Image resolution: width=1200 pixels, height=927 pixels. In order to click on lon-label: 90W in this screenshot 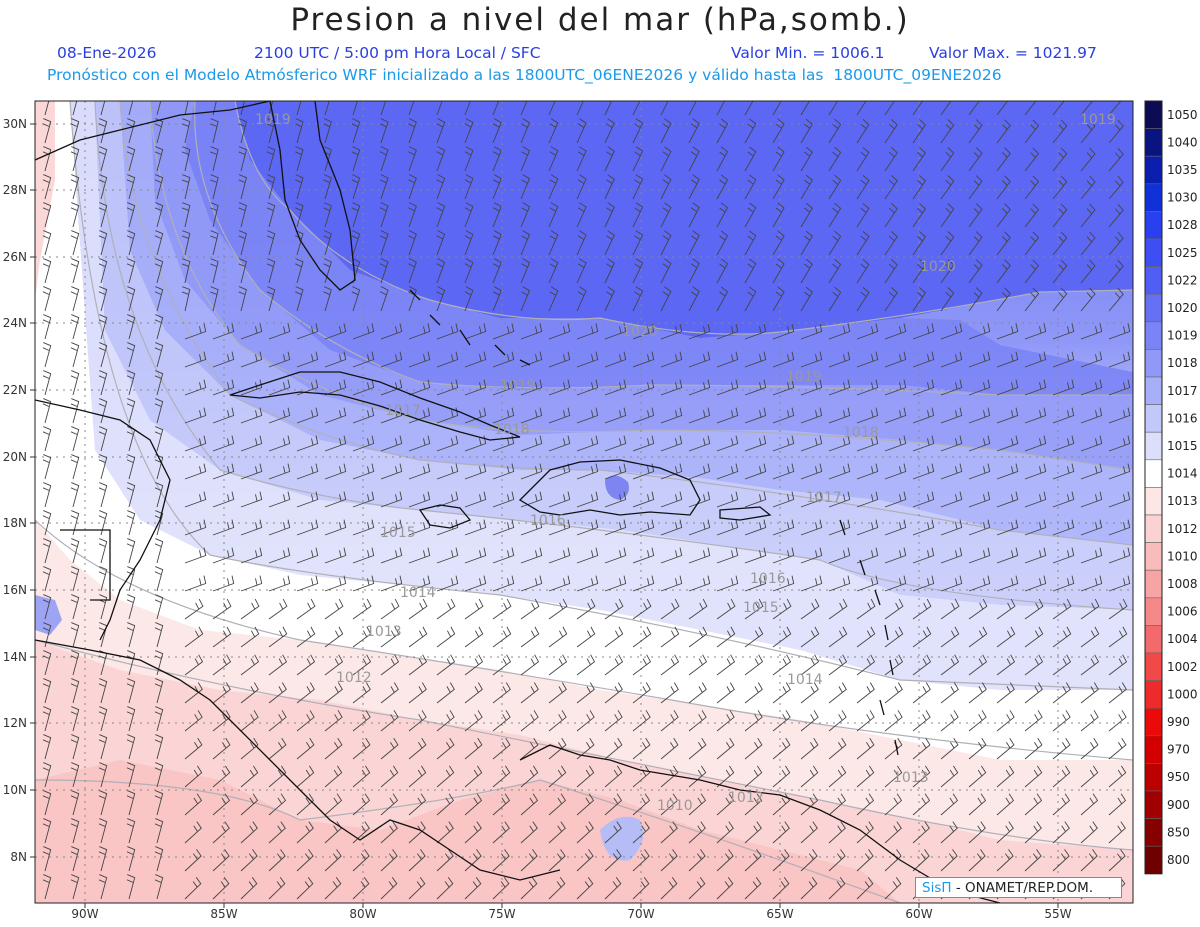, I will do `click(84, 914)`.